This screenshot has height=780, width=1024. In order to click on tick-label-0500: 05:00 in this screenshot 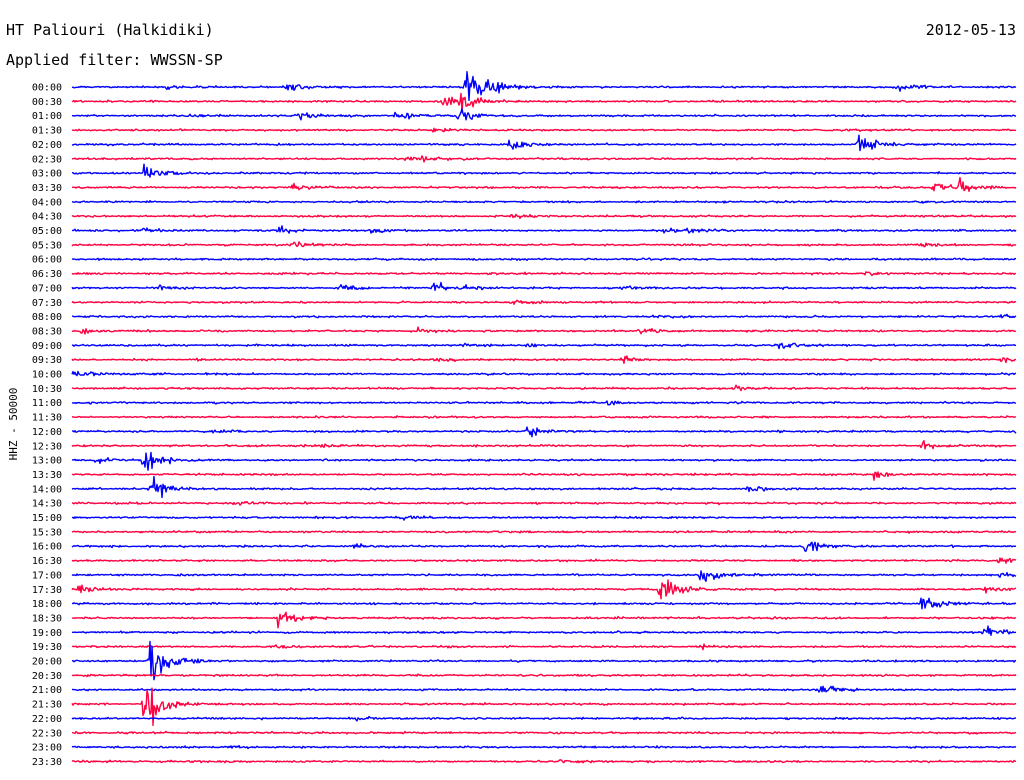, I will do `click(47, 231)`.